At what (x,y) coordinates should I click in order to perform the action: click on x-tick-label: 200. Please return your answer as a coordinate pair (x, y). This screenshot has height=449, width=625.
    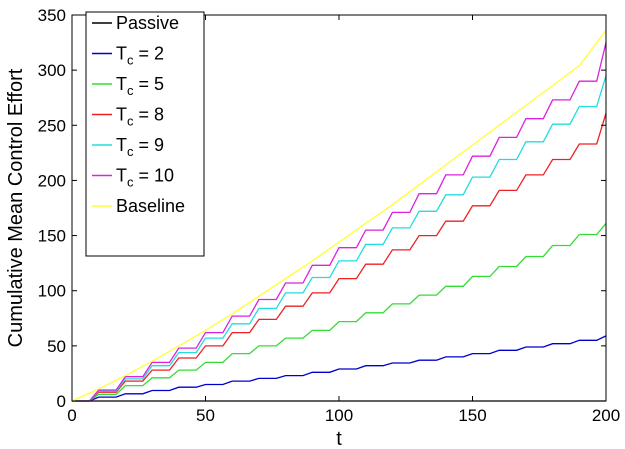
    Looking at the image, I should click on (606, 415).